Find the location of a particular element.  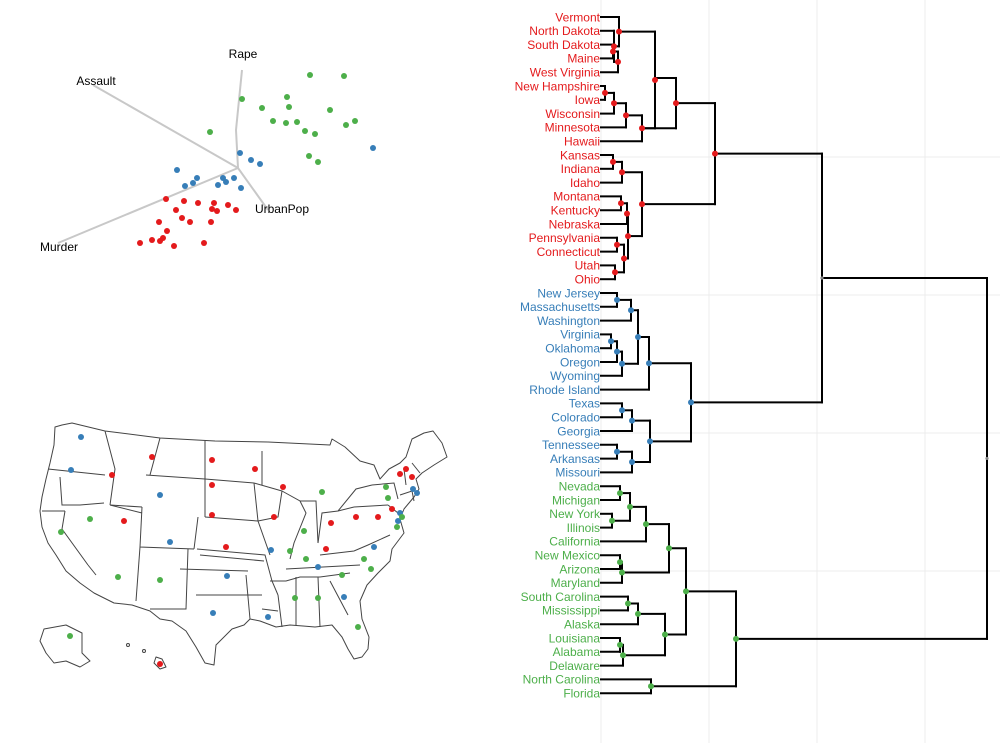

biplot-arrow-labels: Rape Assault Murder UrbanPop is located at coordinates (174, 150).